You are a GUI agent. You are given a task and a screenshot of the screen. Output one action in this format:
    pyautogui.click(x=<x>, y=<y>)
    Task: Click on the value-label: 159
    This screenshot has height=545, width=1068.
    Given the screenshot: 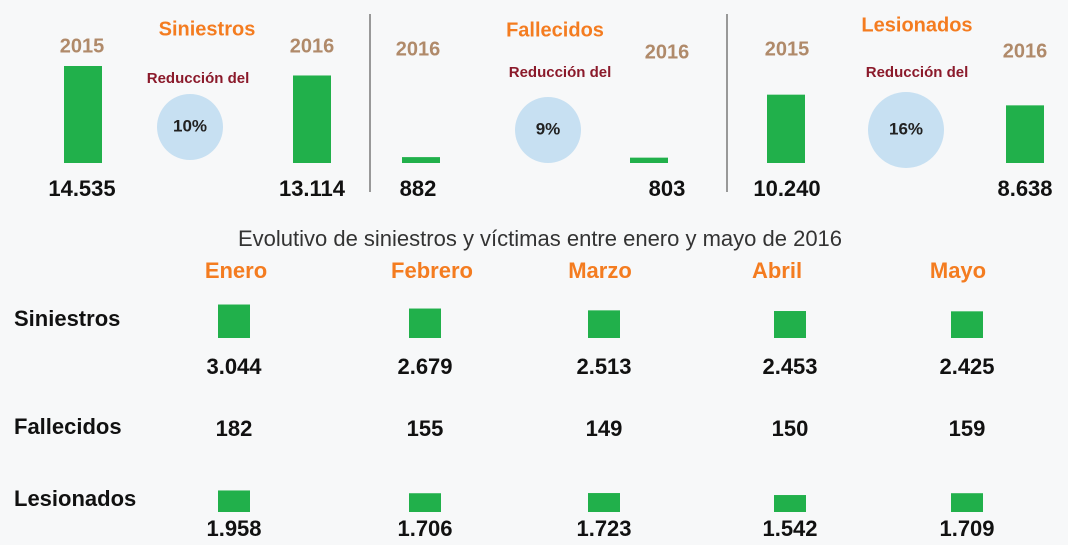 What is the action you would take?
    pyautogui.click(x=967, y=428)
    